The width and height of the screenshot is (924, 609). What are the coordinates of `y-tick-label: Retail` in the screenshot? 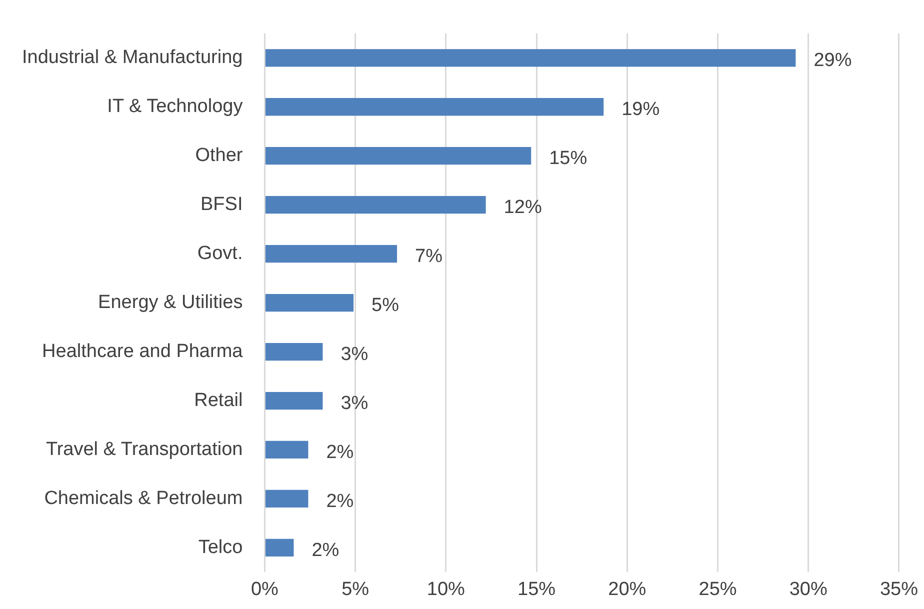 It's located at (218, 400).